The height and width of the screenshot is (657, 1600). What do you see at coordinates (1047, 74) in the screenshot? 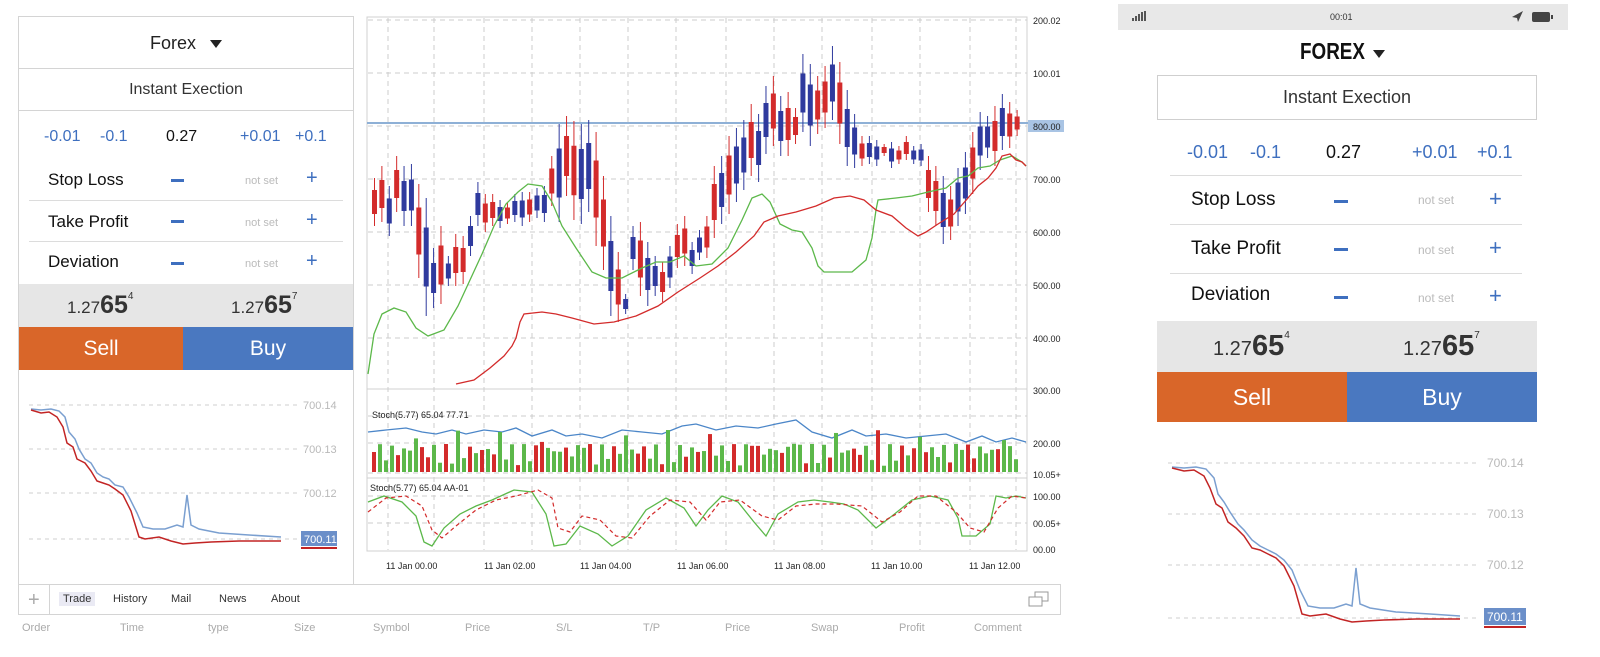
I see `price-tick-label: 100.01` at bounding box center [1047, 74].